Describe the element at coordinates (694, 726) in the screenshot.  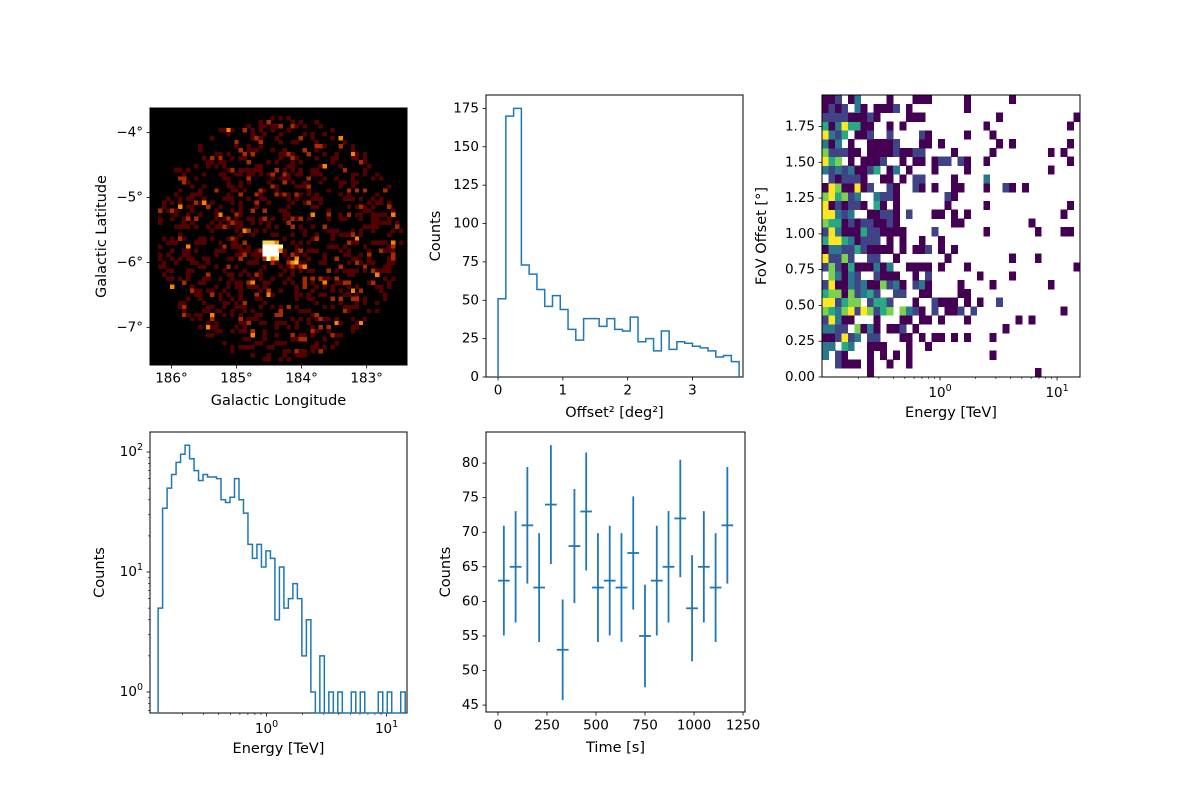
I see `x-tick-label: 1000` at that location.